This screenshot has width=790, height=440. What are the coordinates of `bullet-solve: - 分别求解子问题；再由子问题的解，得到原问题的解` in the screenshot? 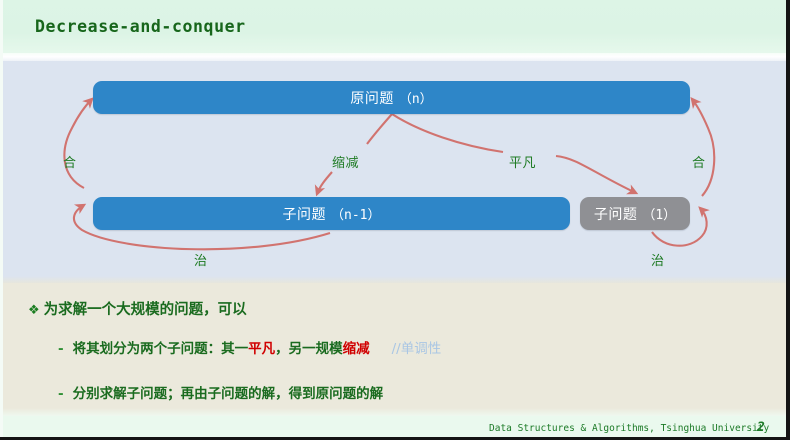 It's located at (220, 392).